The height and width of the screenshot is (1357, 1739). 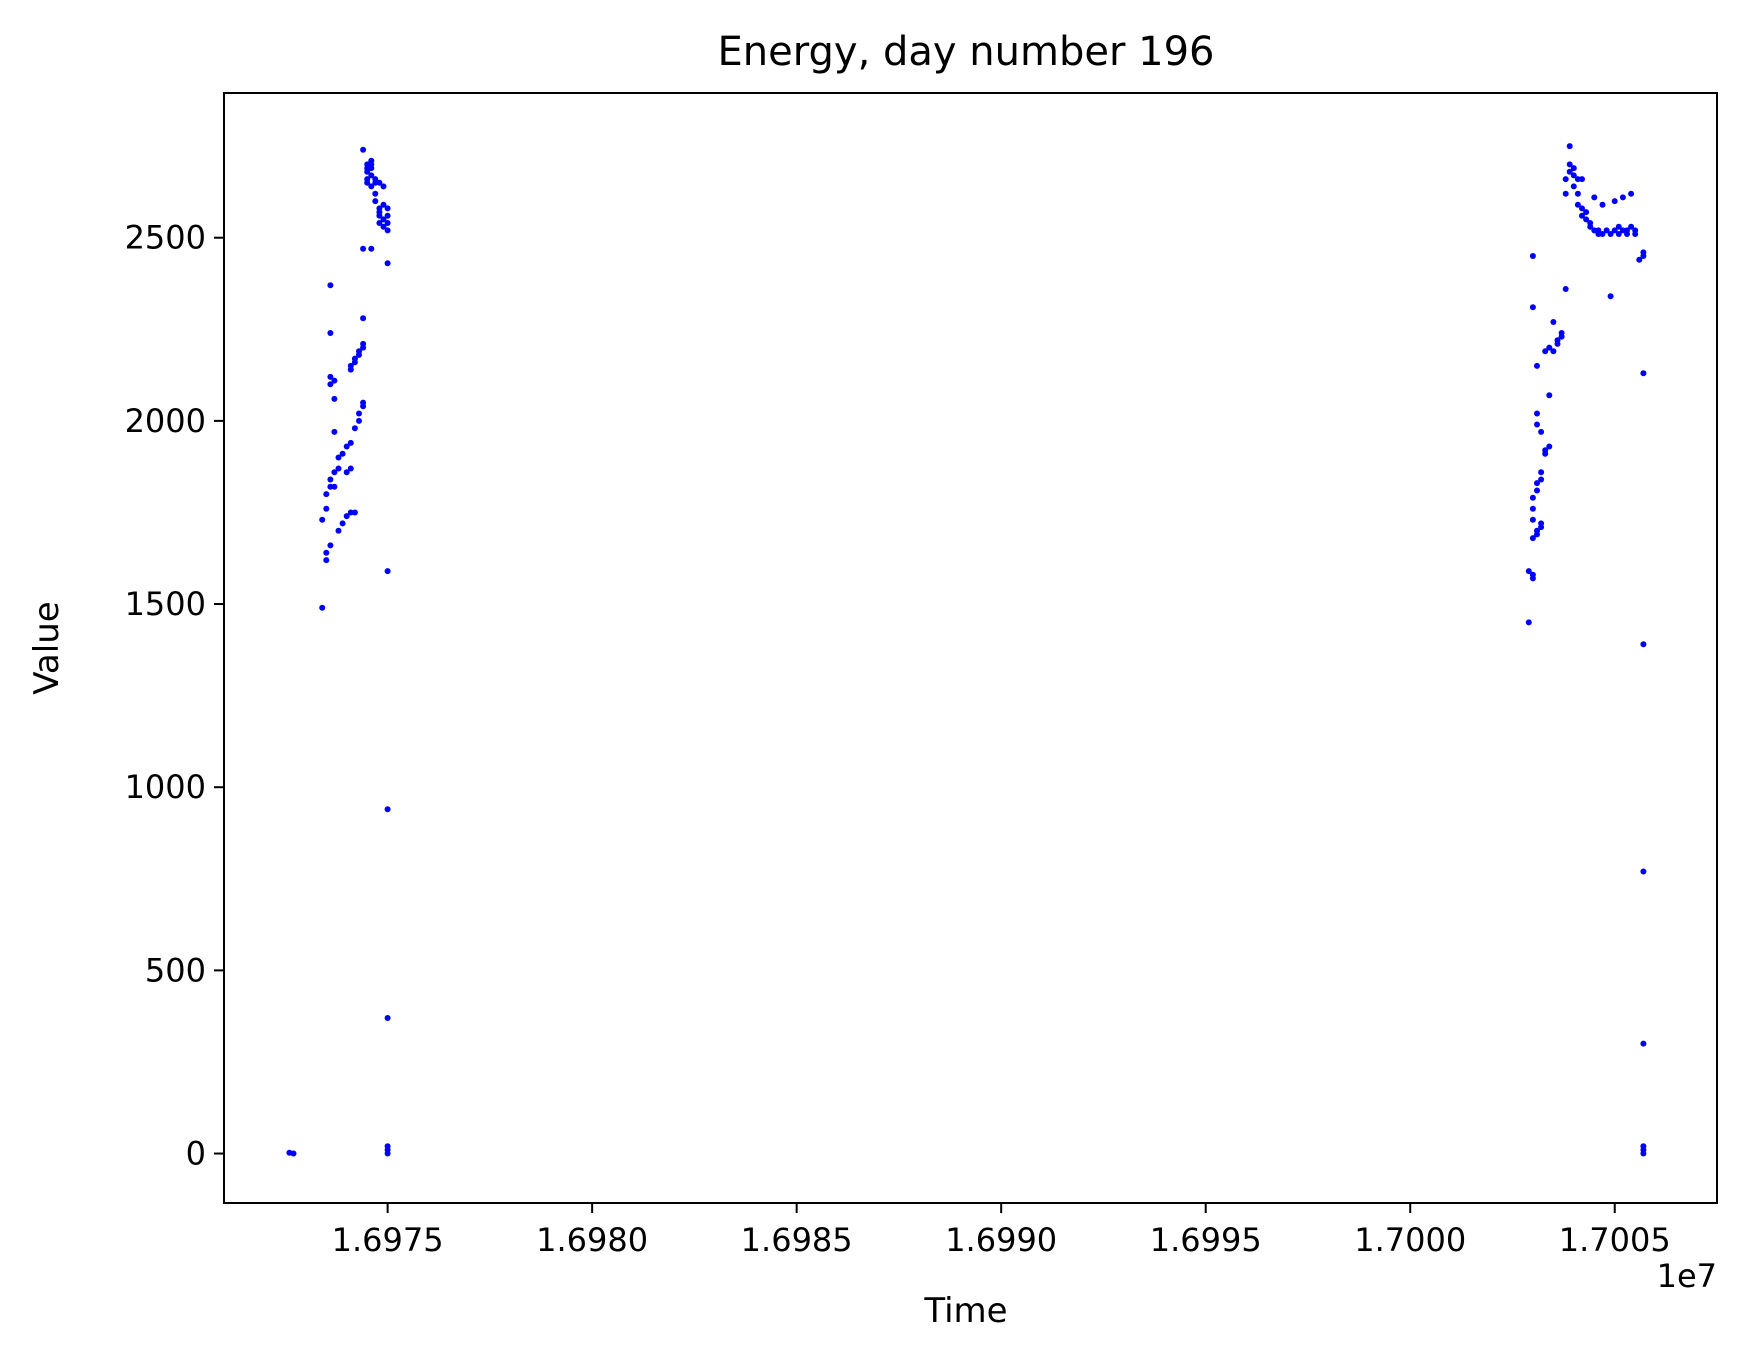 I want to click on x-tick-label: 1.7005, so click(x=1615, y=1240).